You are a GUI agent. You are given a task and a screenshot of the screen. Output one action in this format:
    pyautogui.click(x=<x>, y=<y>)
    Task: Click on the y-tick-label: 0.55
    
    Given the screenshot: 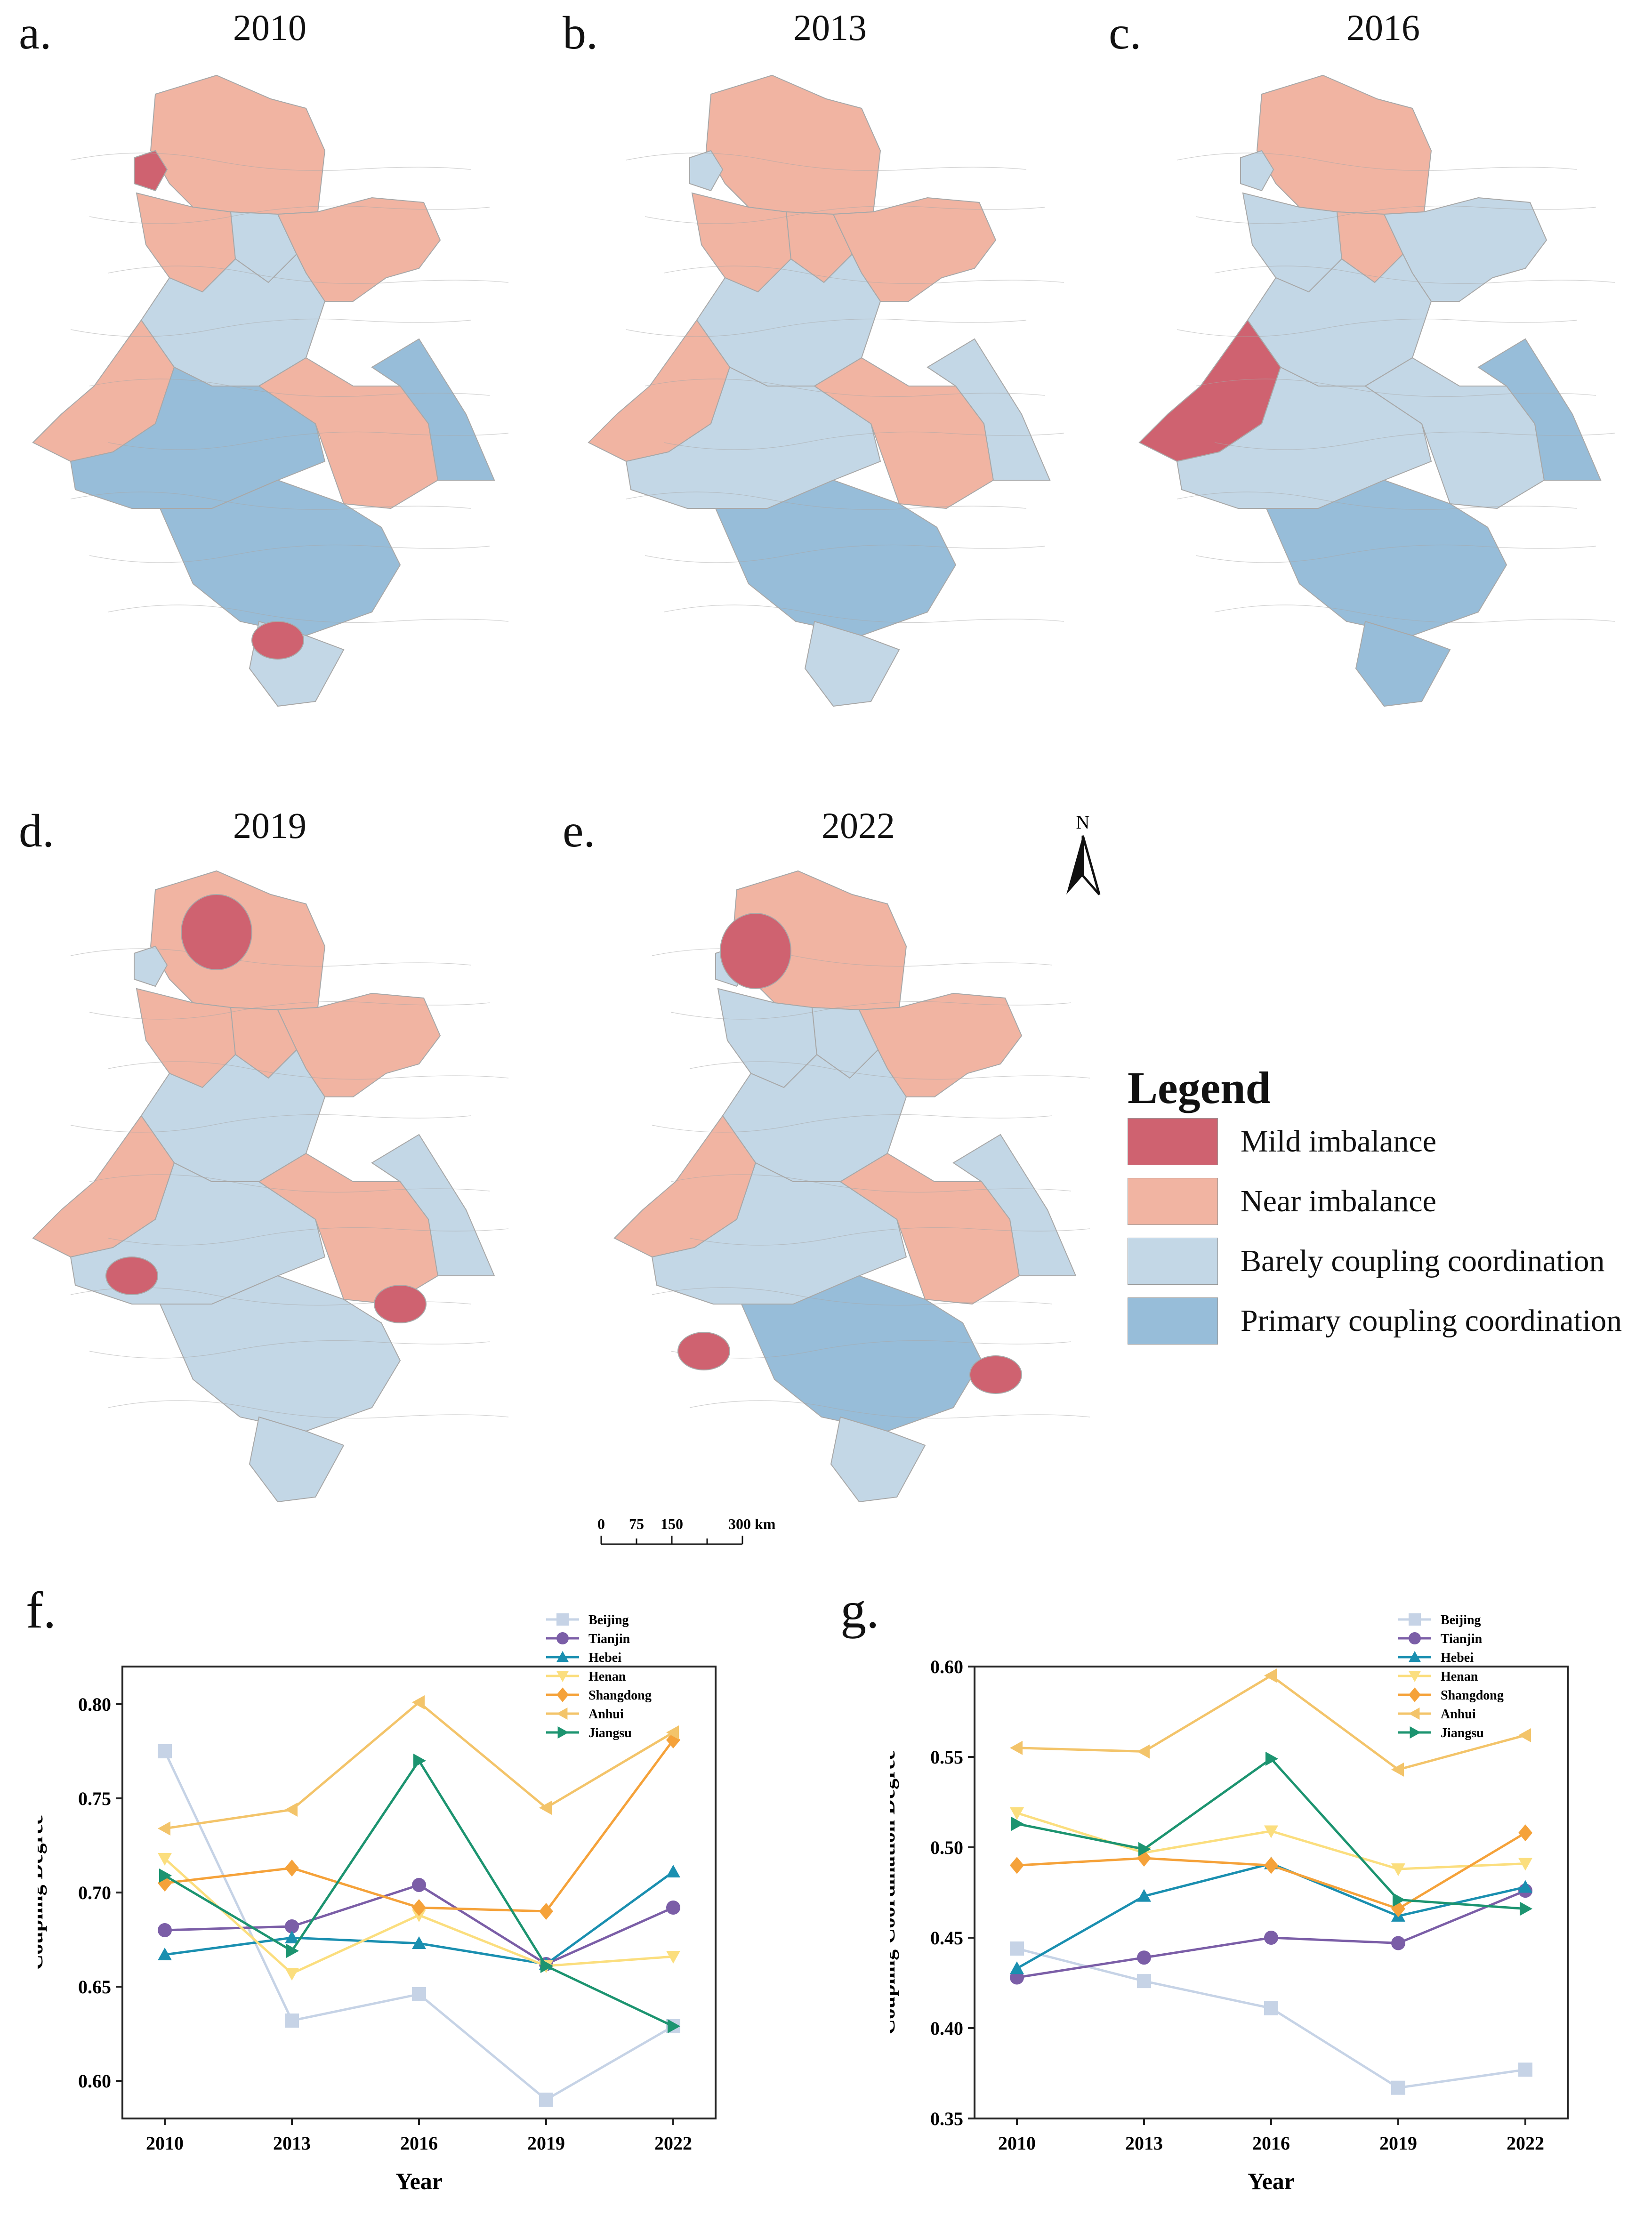 What is the action you would take?
    pyautogui.click(x=946, y=1757)
    